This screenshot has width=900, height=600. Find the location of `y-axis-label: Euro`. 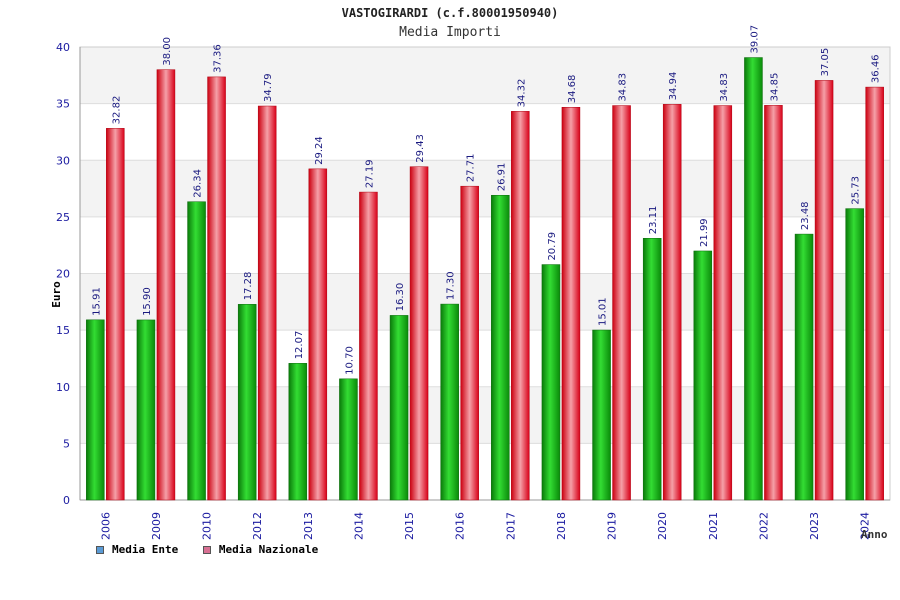

y-axis-label: Euro is located at coordinates (56, 294).